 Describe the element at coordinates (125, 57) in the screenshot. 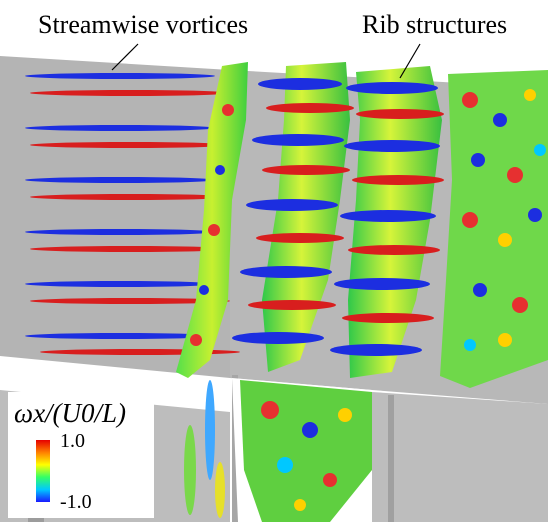

I see `leader-line-left` at that location.